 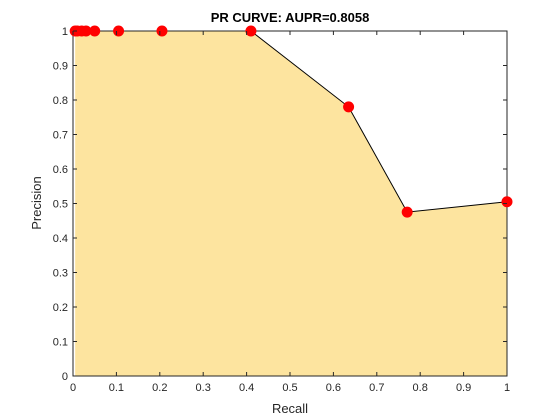 What do you see at coordinates (60, 101) in the screenshot?
I see `y-tick-label: 0.8` at bounding box center [60, 101].